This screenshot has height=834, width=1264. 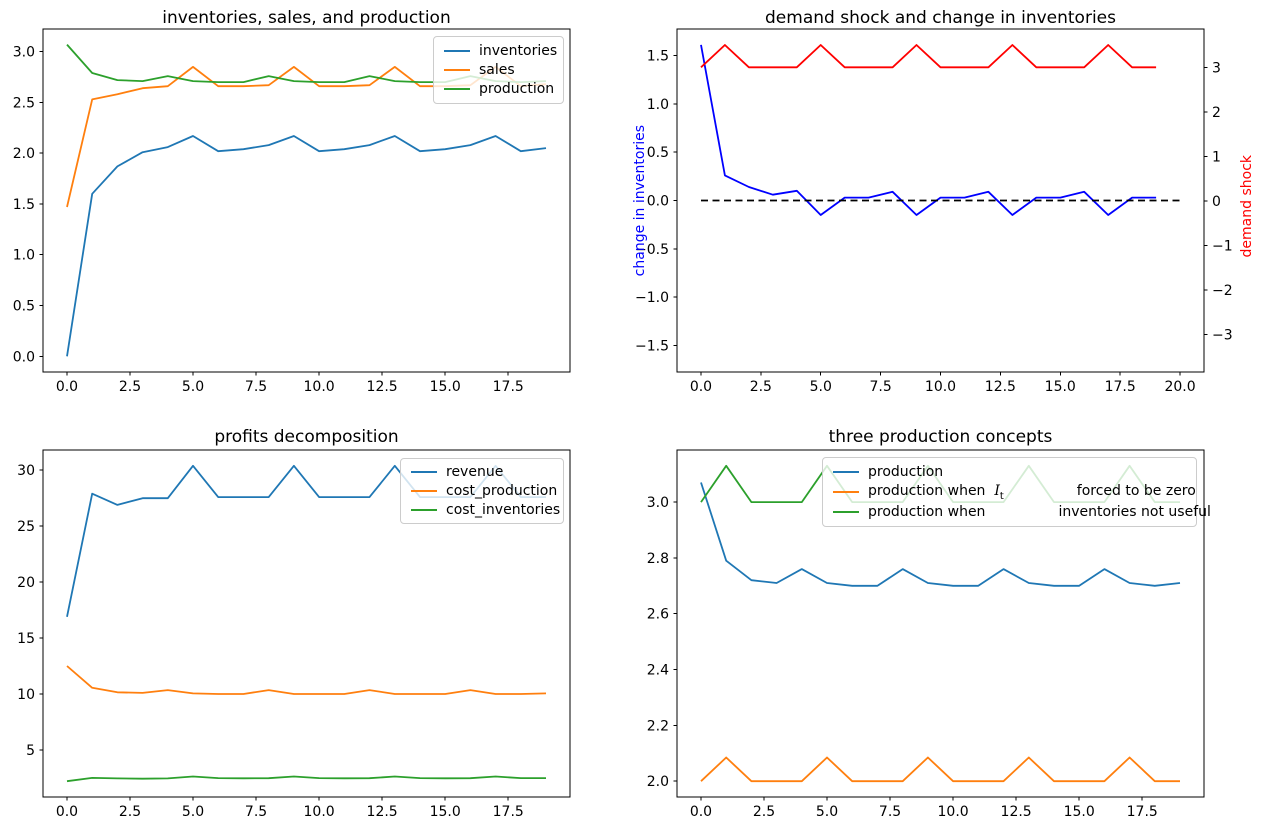 I want to click on legend-item-cost-inventories: cost_inventories, so click(x=485, y=510).